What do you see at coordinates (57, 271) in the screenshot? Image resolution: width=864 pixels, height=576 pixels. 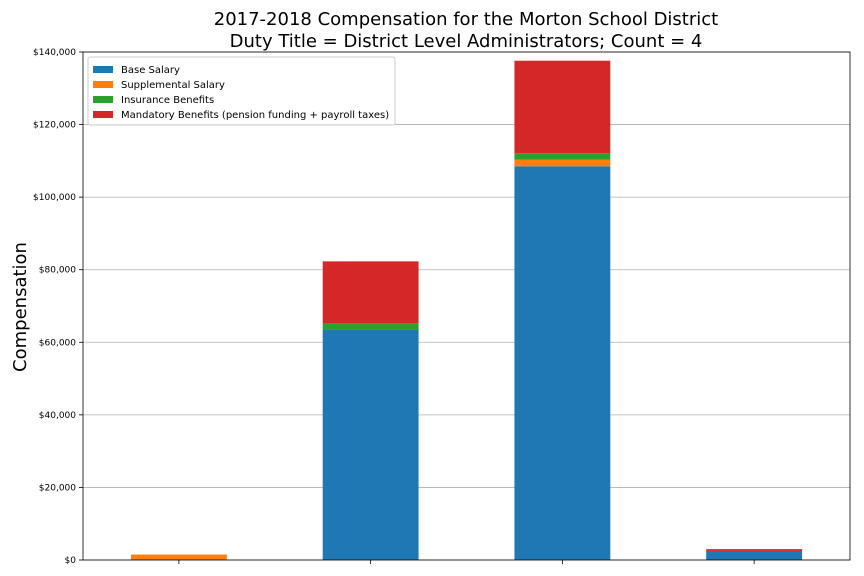 I see `y-tick-label: $80,000` at bounding box center [57, 271].